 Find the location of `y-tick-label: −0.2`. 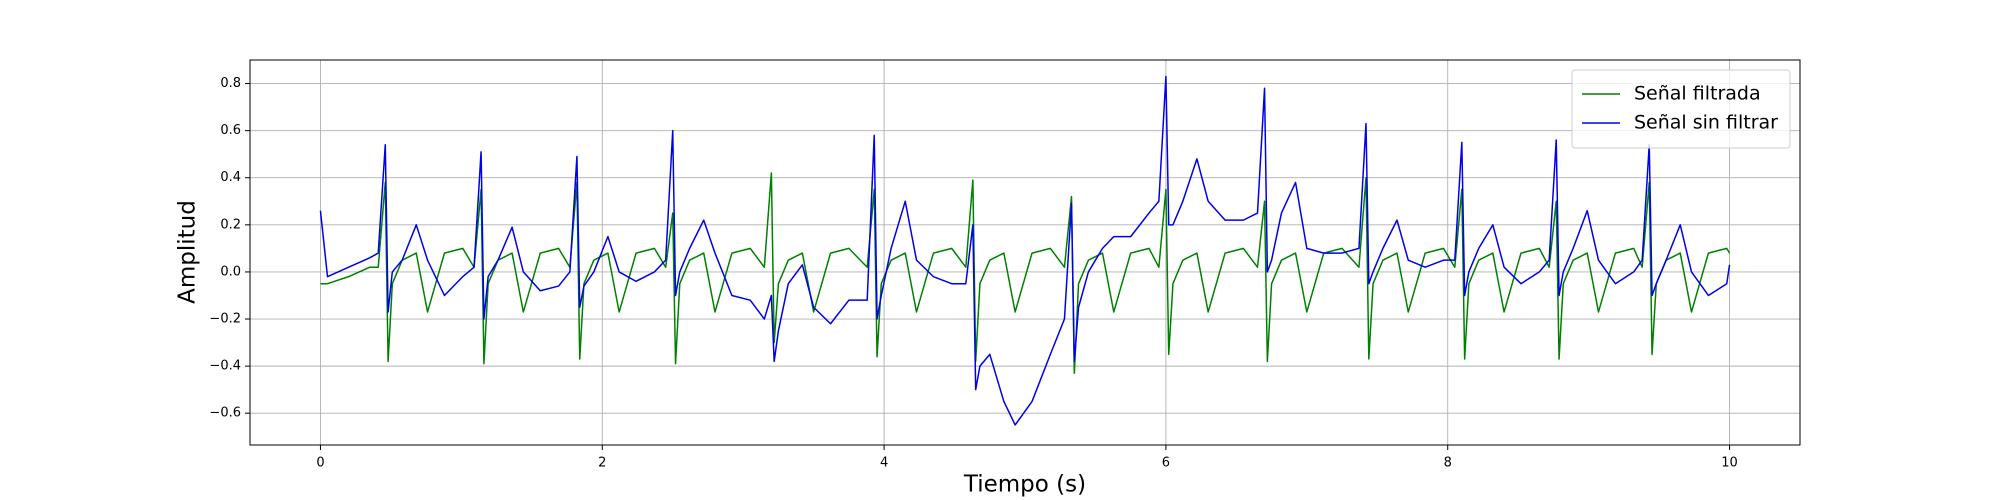

y-tick-label: −0.2 is located at coordinates (225, 319).